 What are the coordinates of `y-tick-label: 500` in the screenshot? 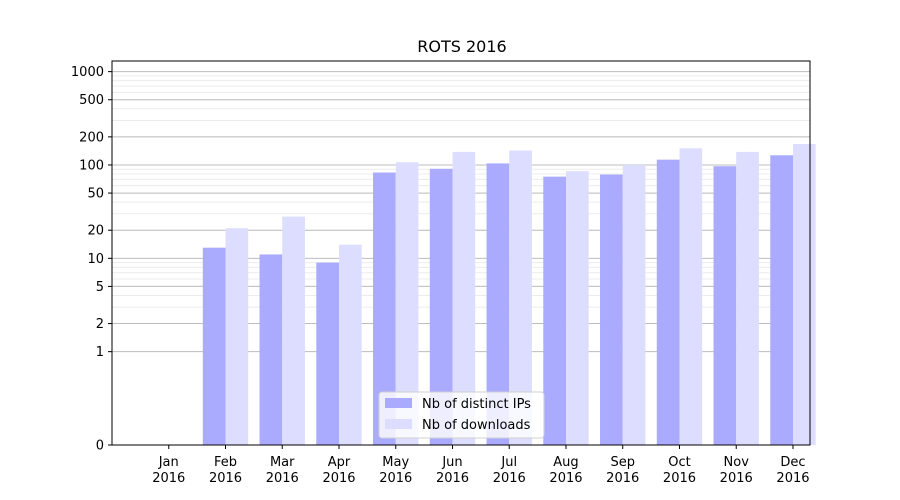 It's located at (91, 100).